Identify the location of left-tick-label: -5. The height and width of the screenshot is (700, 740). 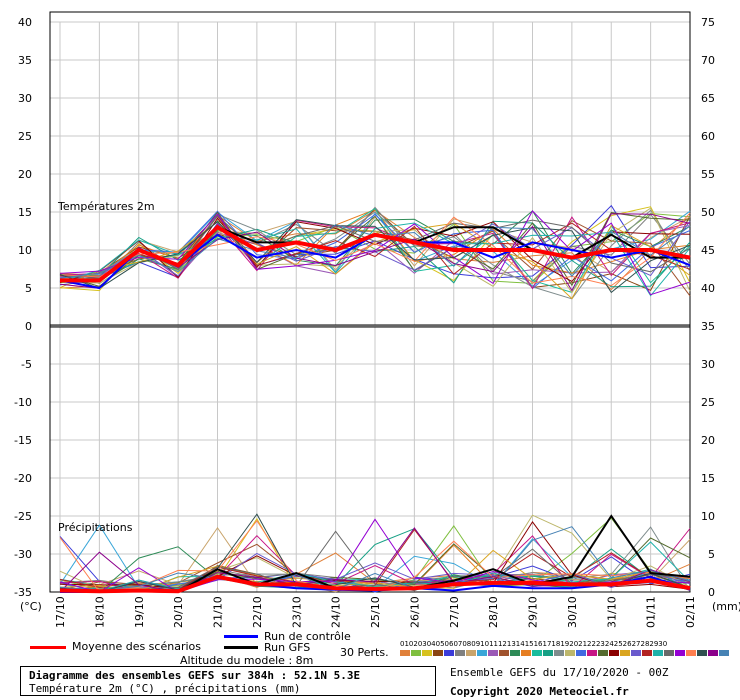
(26, 364).